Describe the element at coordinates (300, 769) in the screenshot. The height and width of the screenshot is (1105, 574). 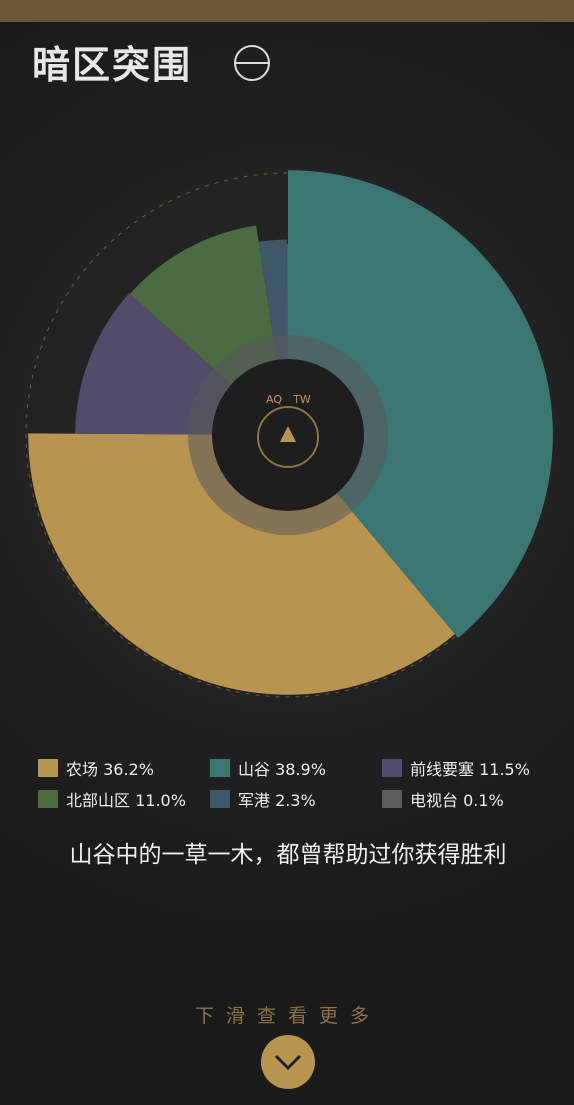
I see `legend-value: 38.9%` at that location.